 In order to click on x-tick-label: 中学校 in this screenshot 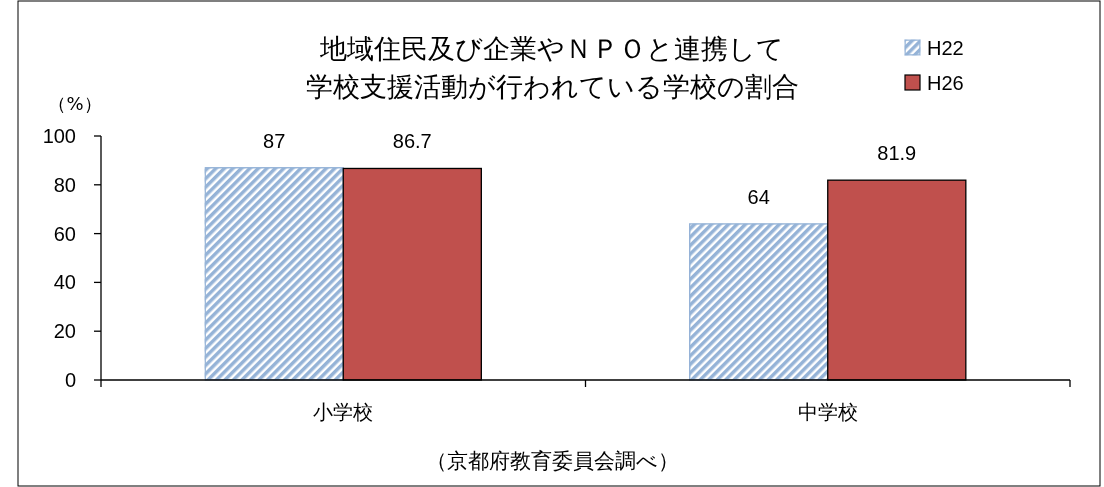, I will do `click(827, 412)`.